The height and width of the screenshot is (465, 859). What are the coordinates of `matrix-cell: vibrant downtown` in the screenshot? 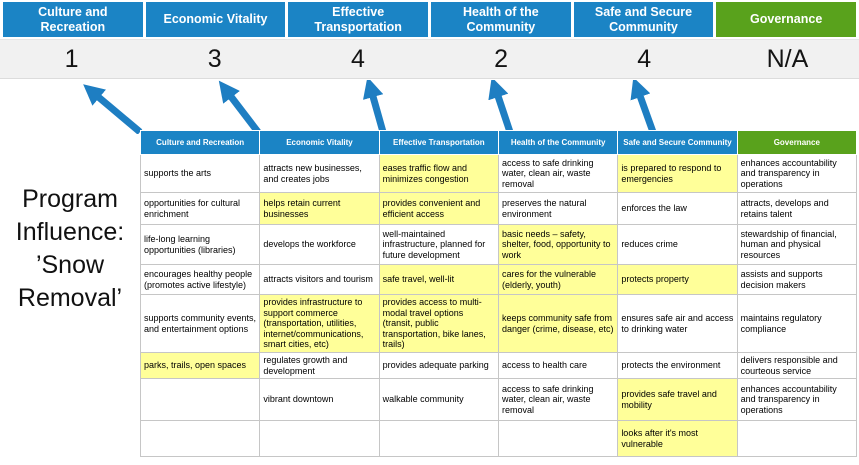 It's located at (319, 400).